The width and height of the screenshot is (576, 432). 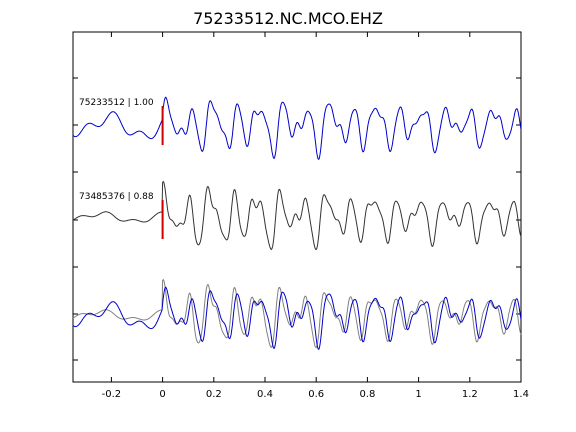 I want to click on chart-title: 75233512.NC.MCO.EHZ, so click(x=288, y=18).